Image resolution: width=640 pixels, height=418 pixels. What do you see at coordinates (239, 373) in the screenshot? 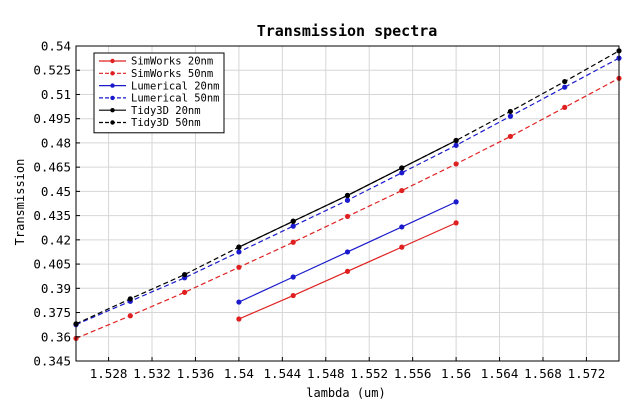
I see `x-tick-label: 1.54` at bounding box center [239, 373].